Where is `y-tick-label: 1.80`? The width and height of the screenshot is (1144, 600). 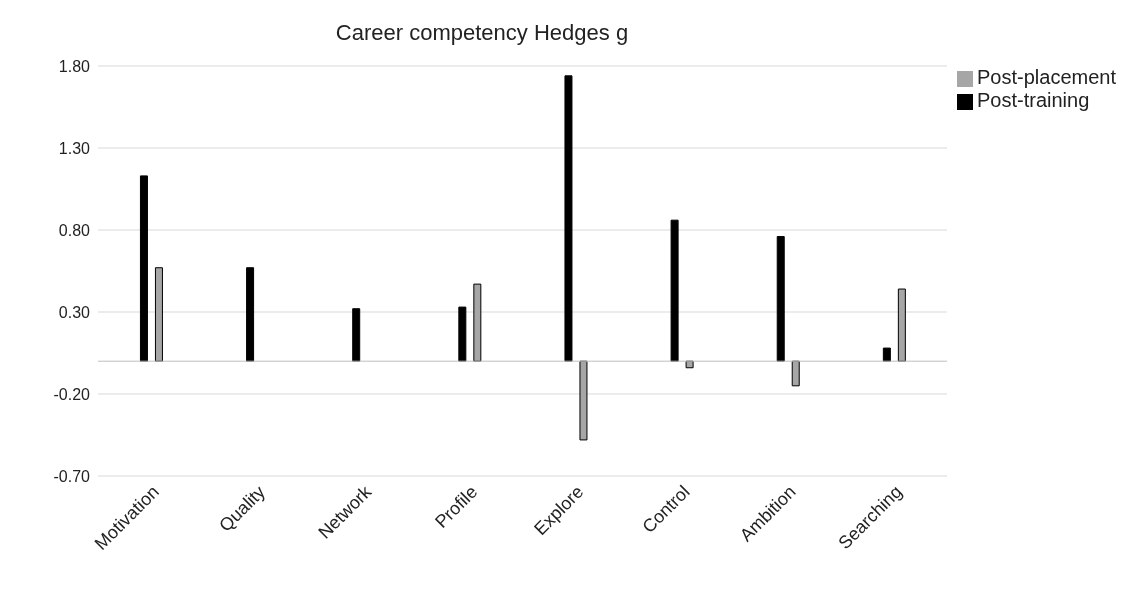
y-tick-label: 1.80 is located at coordinates (74, 66).